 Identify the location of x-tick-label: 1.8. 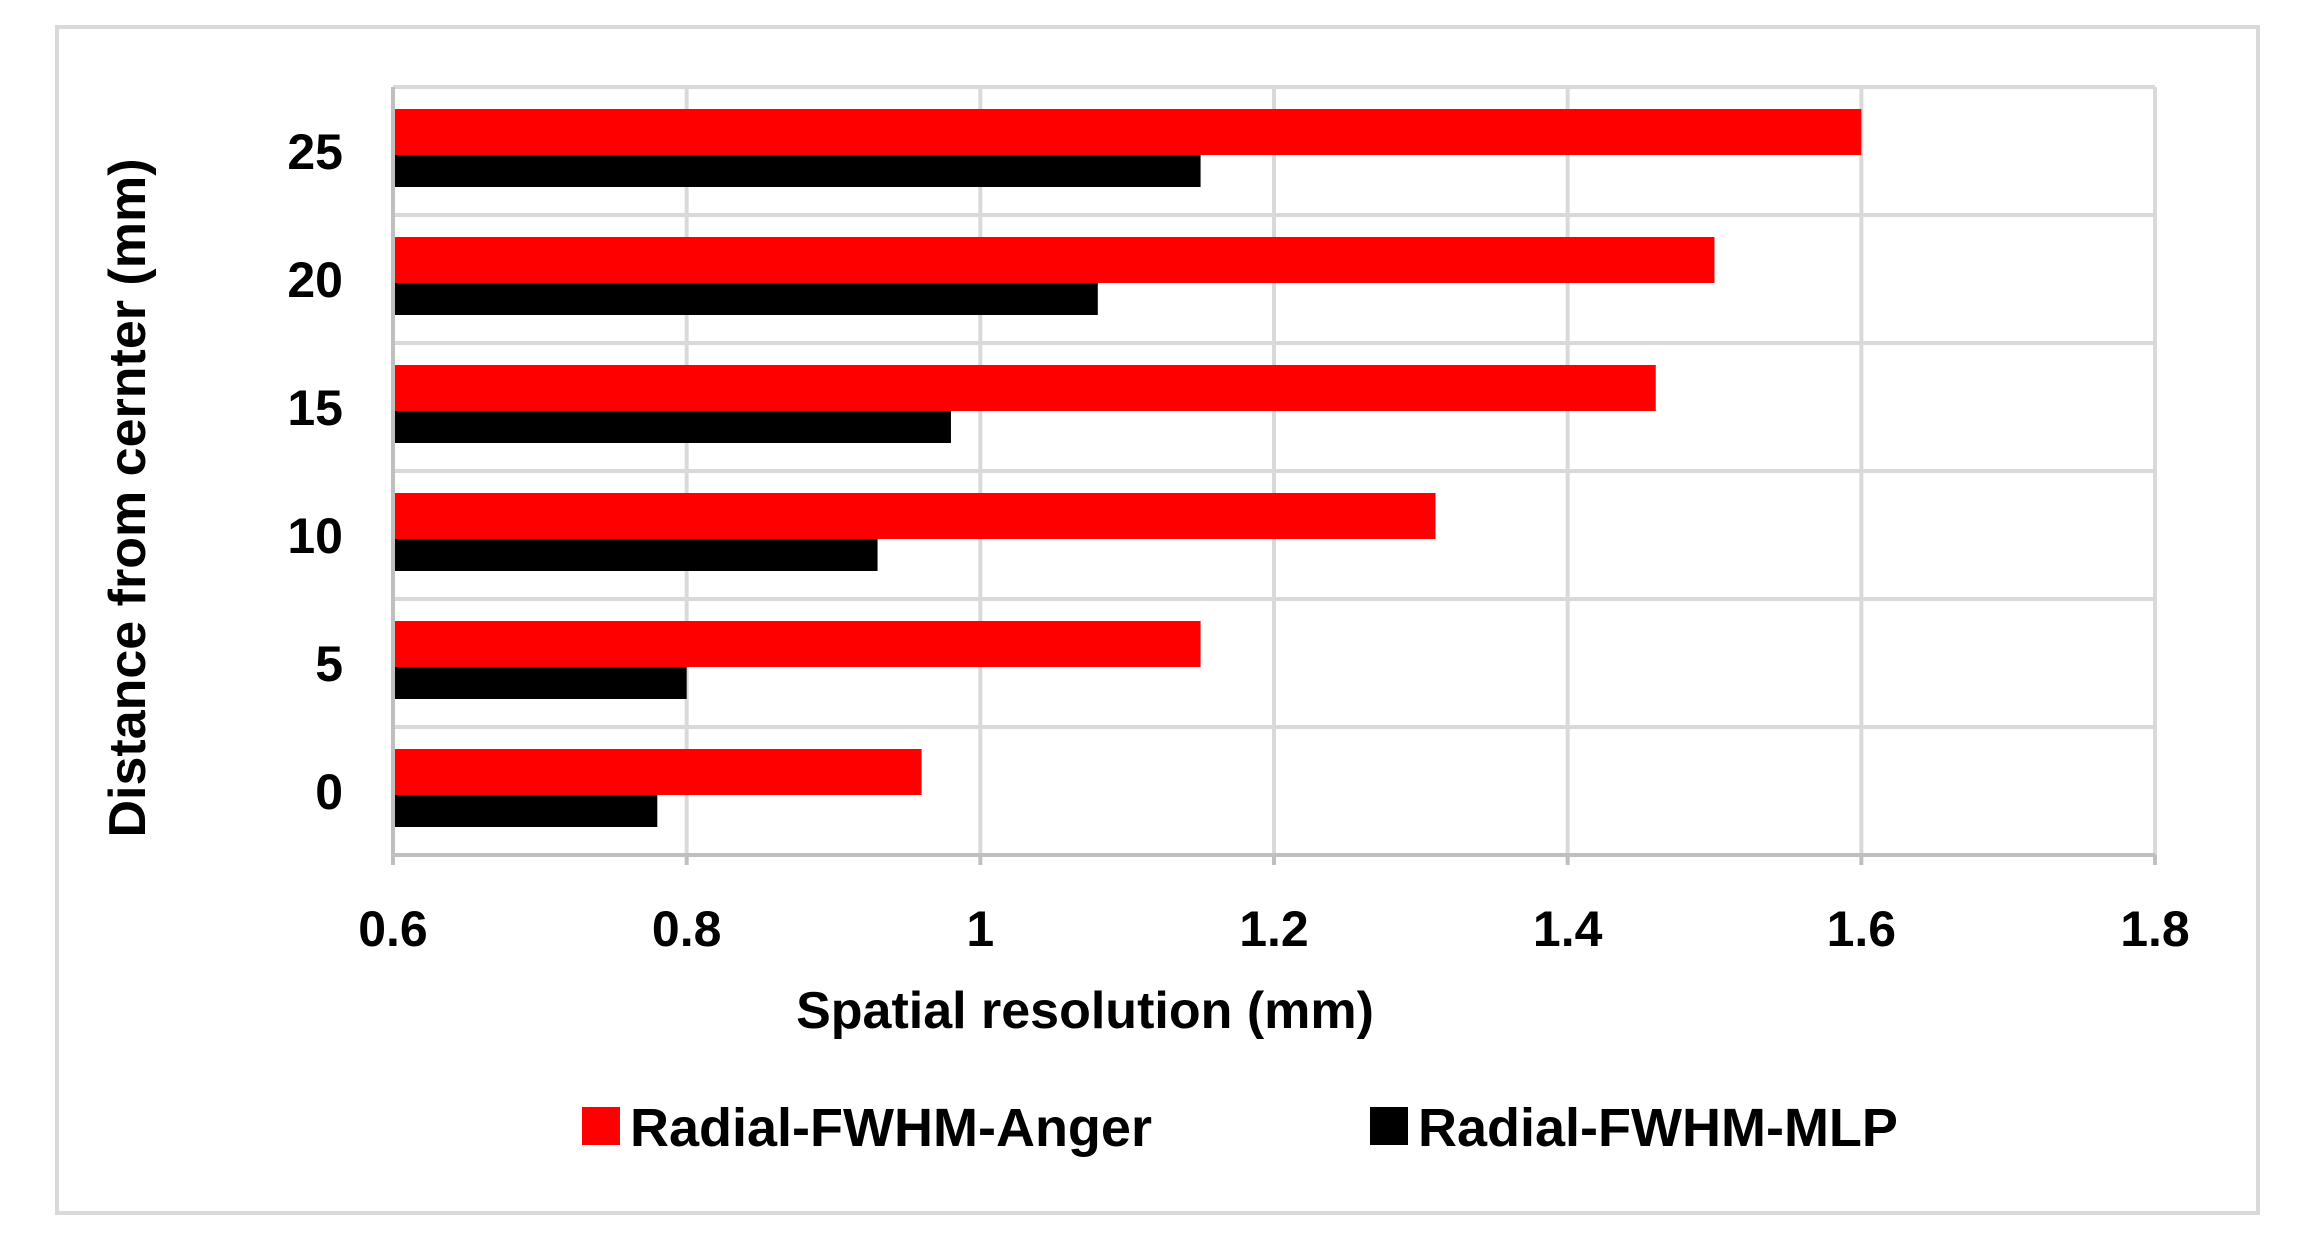
(2155, 929).